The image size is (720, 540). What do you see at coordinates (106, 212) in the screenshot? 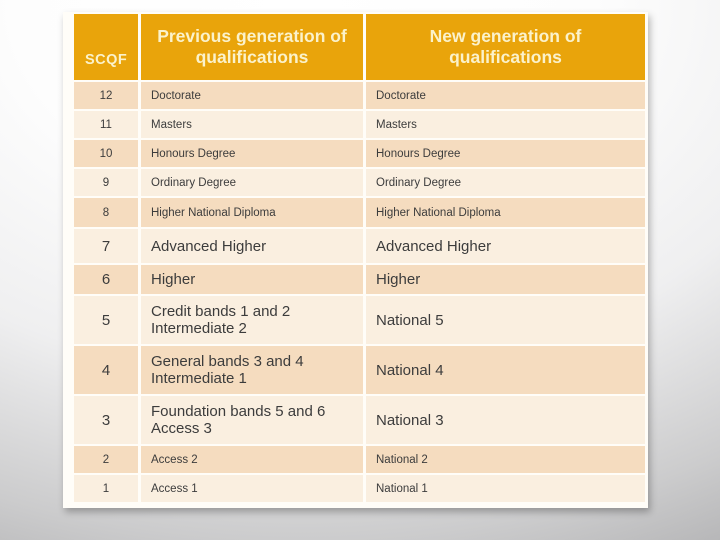
I see `level-cell: 8` at bounding box center [106, 212].